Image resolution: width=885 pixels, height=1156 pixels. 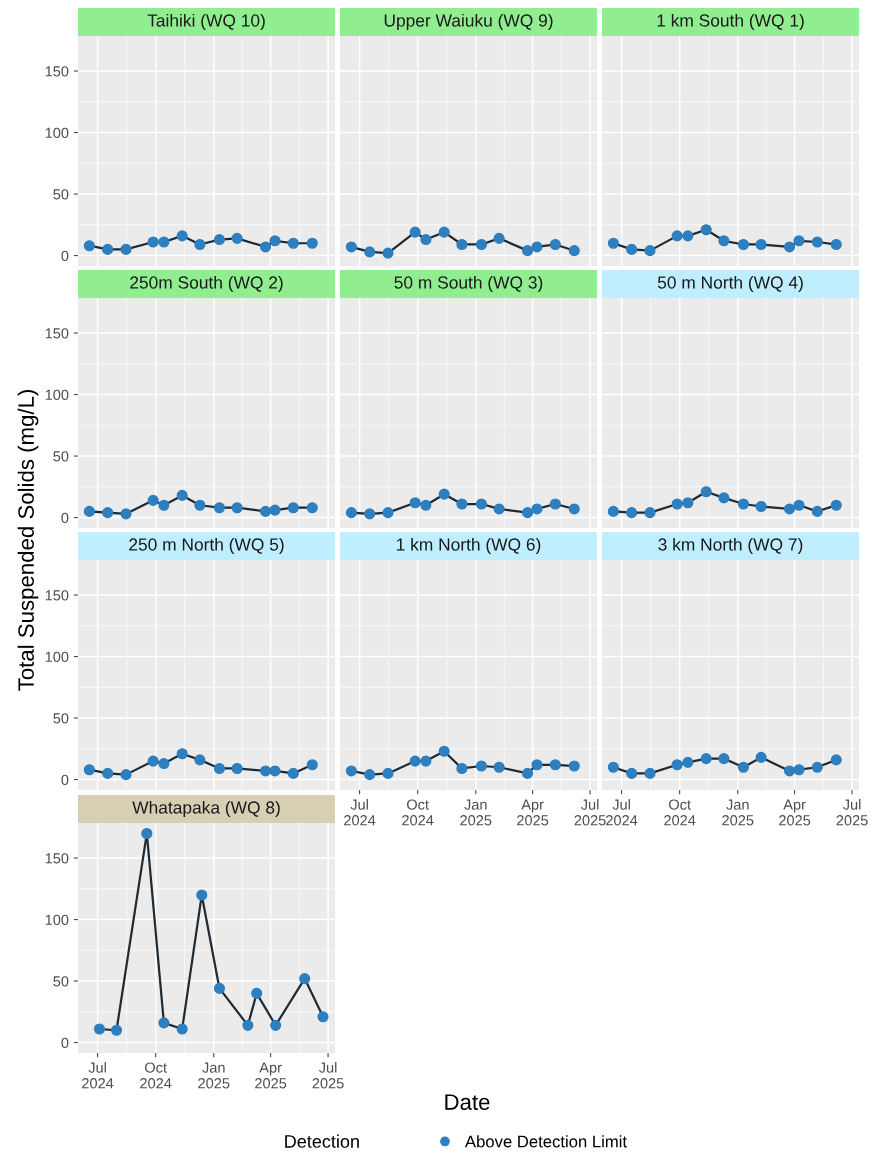 What do you see at coordinates (468, 284) in the screenshot?
I see `chart-title: 50 m South (WQ 3)` at bounding box center [468, 284].